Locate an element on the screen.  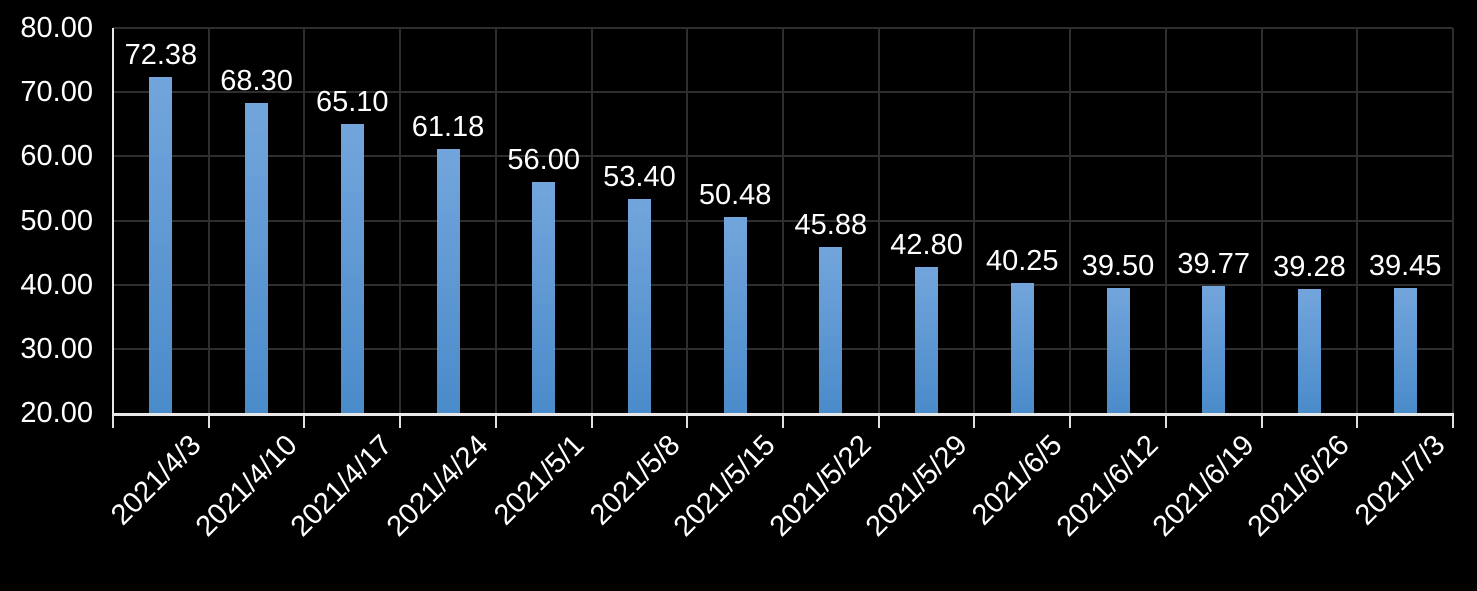
bar-value-label: 39.45 is located at coordinates (1405, 266).